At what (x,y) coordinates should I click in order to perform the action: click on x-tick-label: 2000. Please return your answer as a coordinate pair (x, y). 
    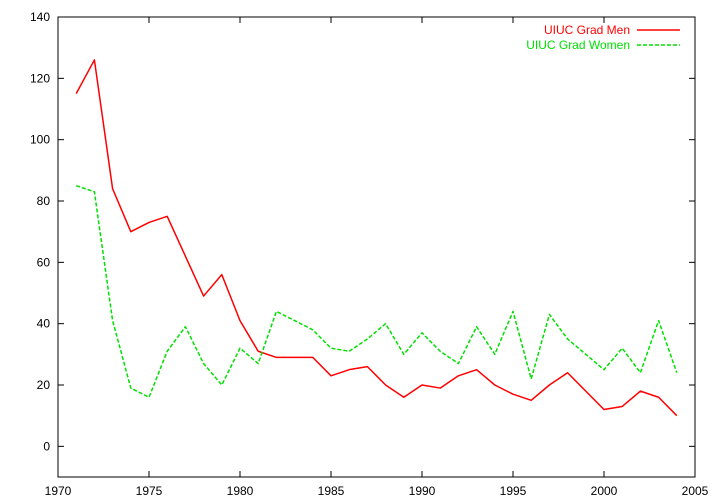
    Looking at the image, I should click on (604, 491).